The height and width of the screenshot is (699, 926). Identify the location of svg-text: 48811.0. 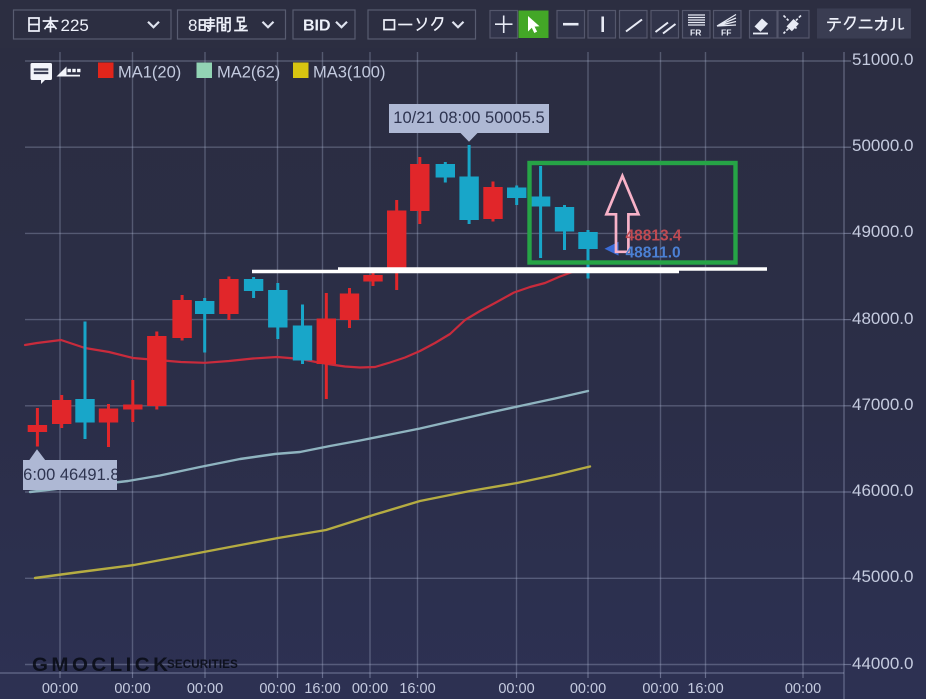
(653, 253).